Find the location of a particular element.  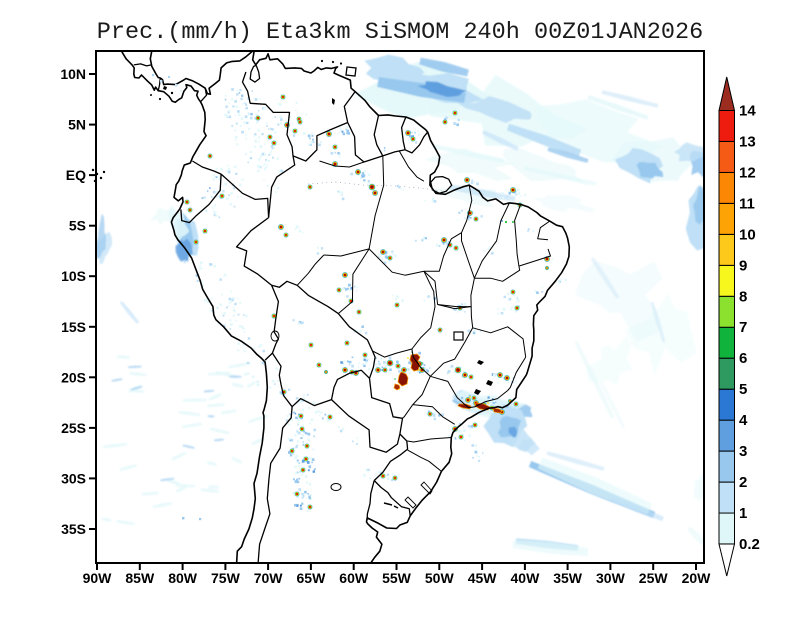

svg-text: 10N is located at coordinates (73, 74).